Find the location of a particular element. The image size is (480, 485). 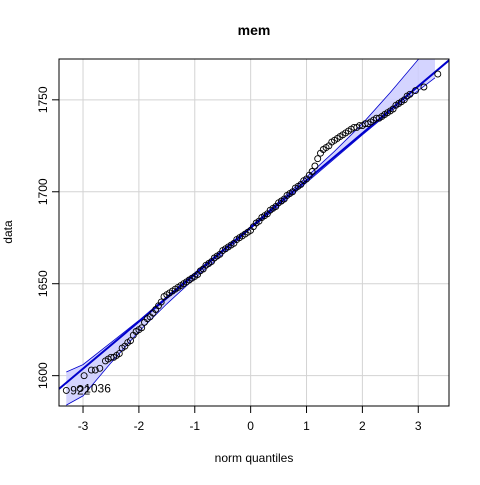

x-axis: -3 -2 -1 0 1 2 3 is located at coordinates (250, 419).